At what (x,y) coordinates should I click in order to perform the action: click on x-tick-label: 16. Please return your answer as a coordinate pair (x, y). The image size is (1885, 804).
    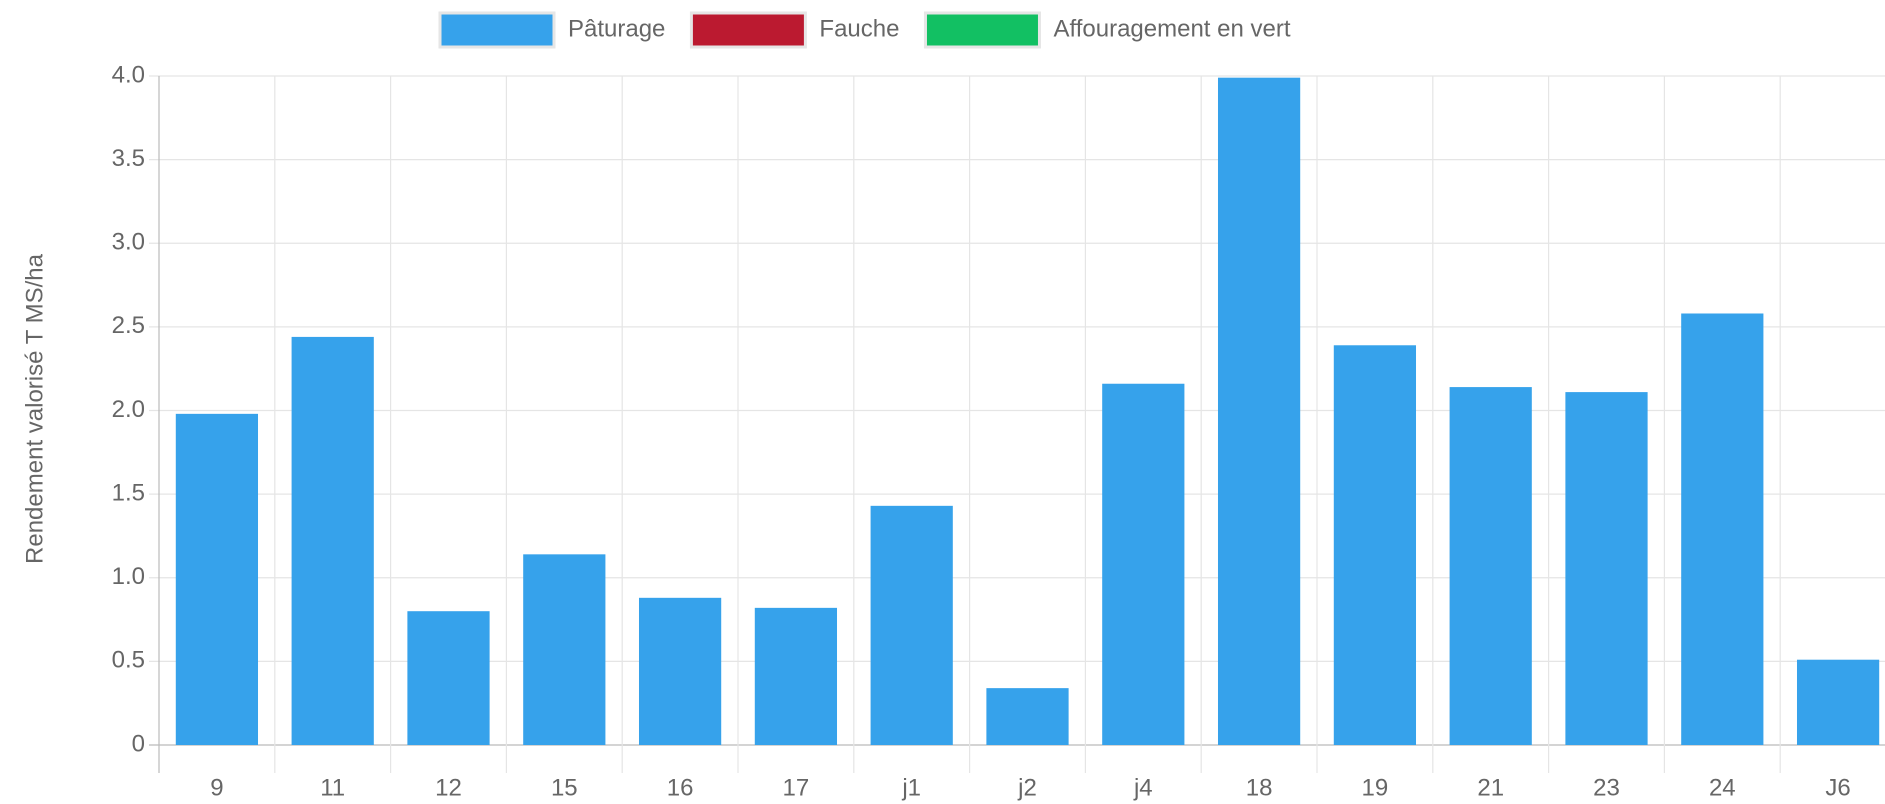
    Looking at the image, I should click on (680, 787).